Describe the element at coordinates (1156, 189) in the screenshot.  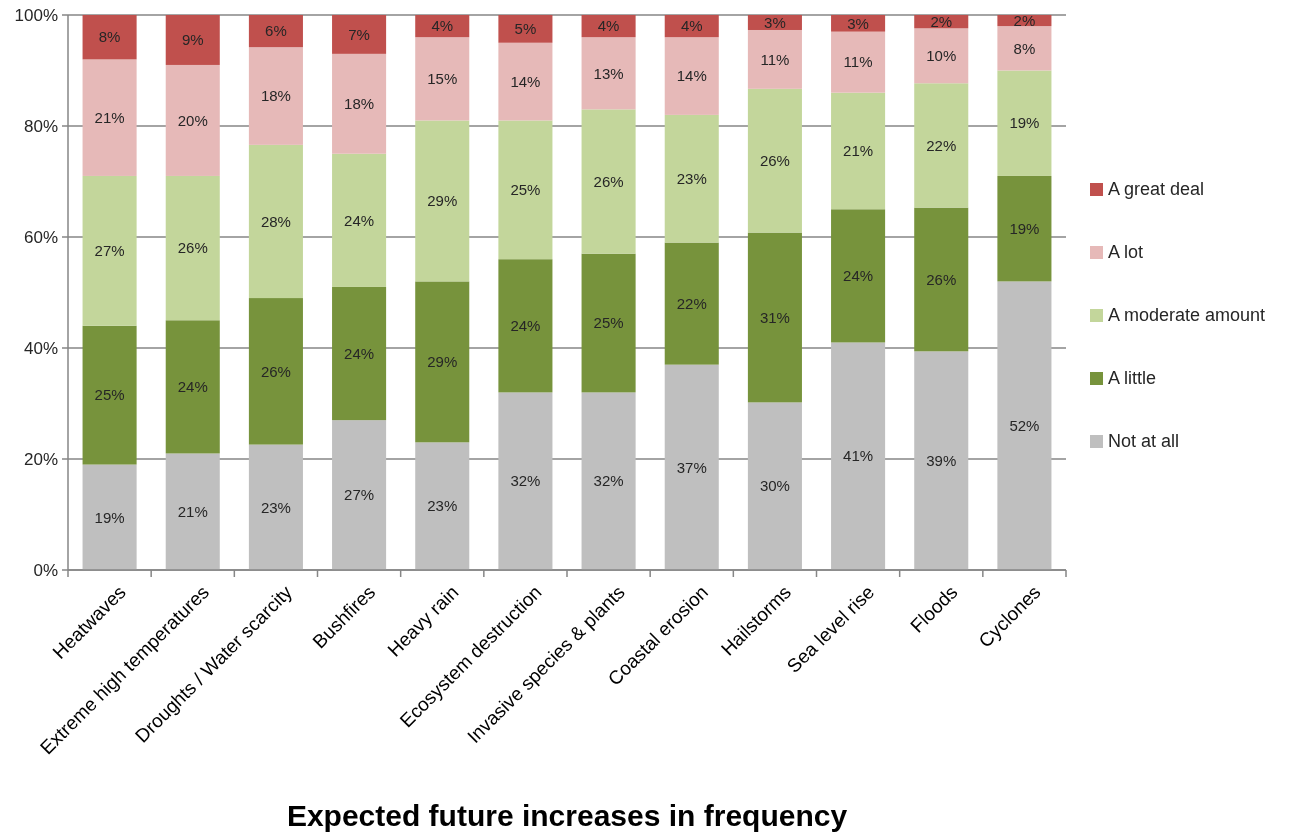
I see `legend-label: A great deal` at that location.